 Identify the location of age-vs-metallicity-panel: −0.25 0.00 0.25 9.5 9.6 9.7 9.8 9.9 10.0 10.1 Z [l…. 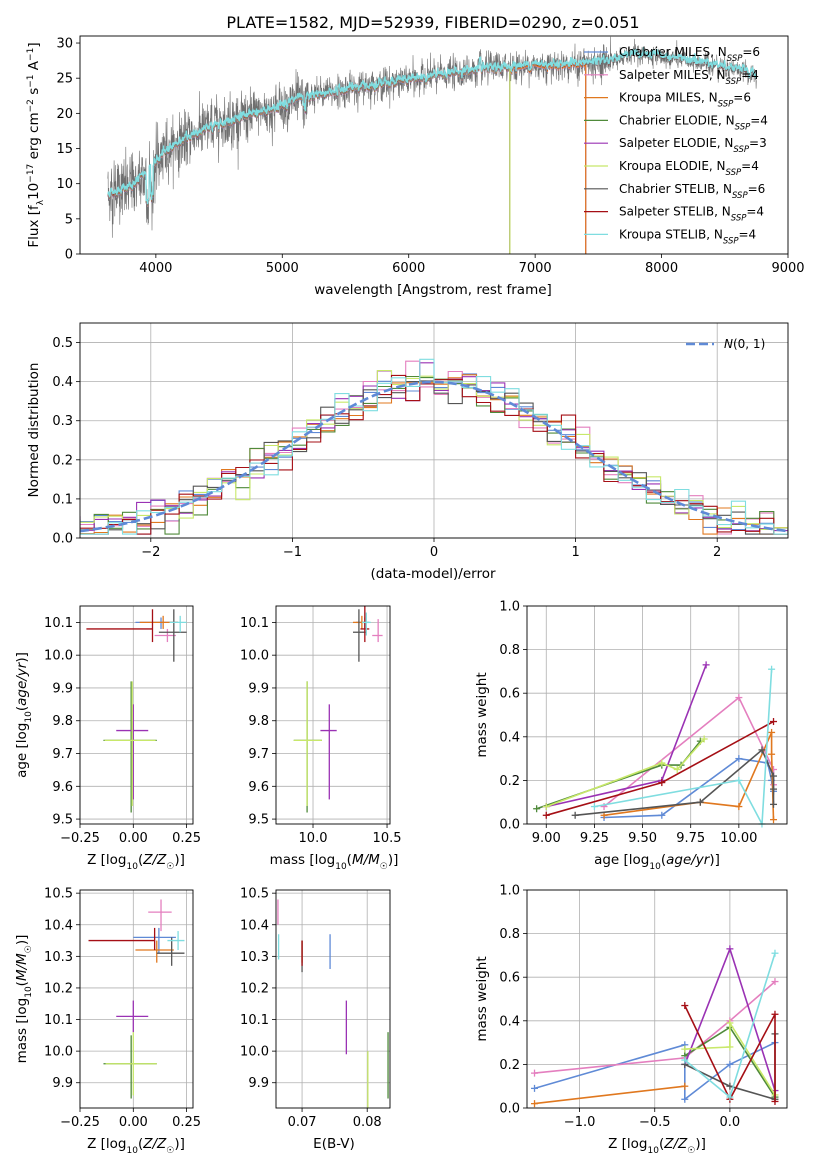
(107, 738).